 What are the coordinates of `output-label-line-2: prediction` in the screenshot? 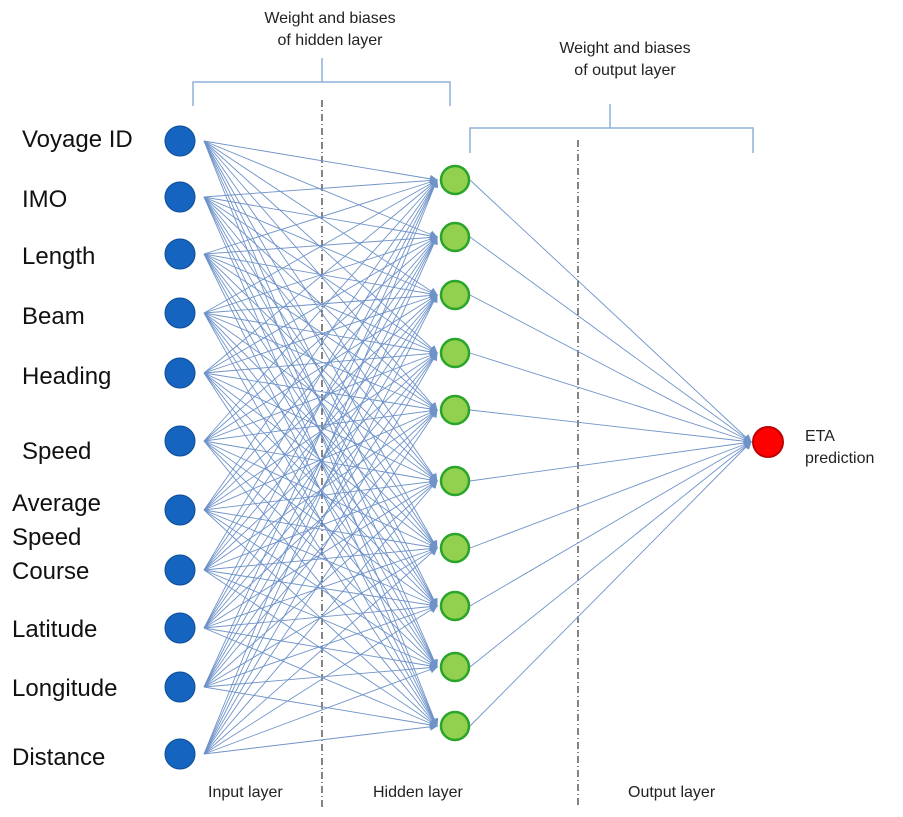 It's located at (840, 458).